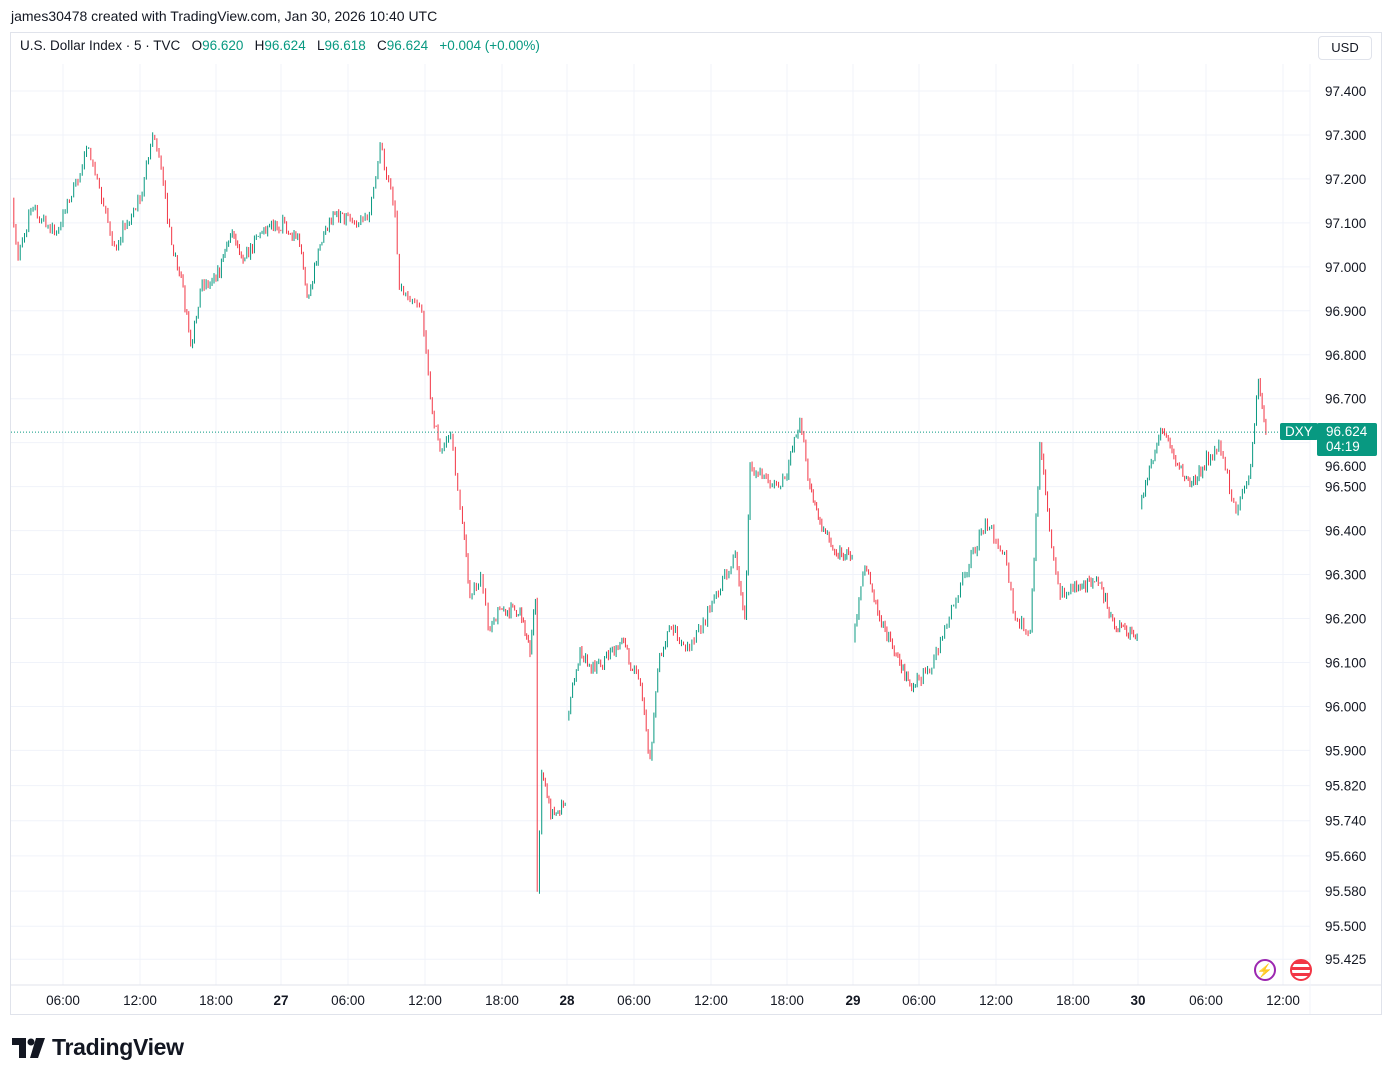 The height and width of the screenshot is (1080, 1392). What do you see at coordinates (320, 45) in the screenshot?
I see `low-label: L` at bounding box center [320, 45].